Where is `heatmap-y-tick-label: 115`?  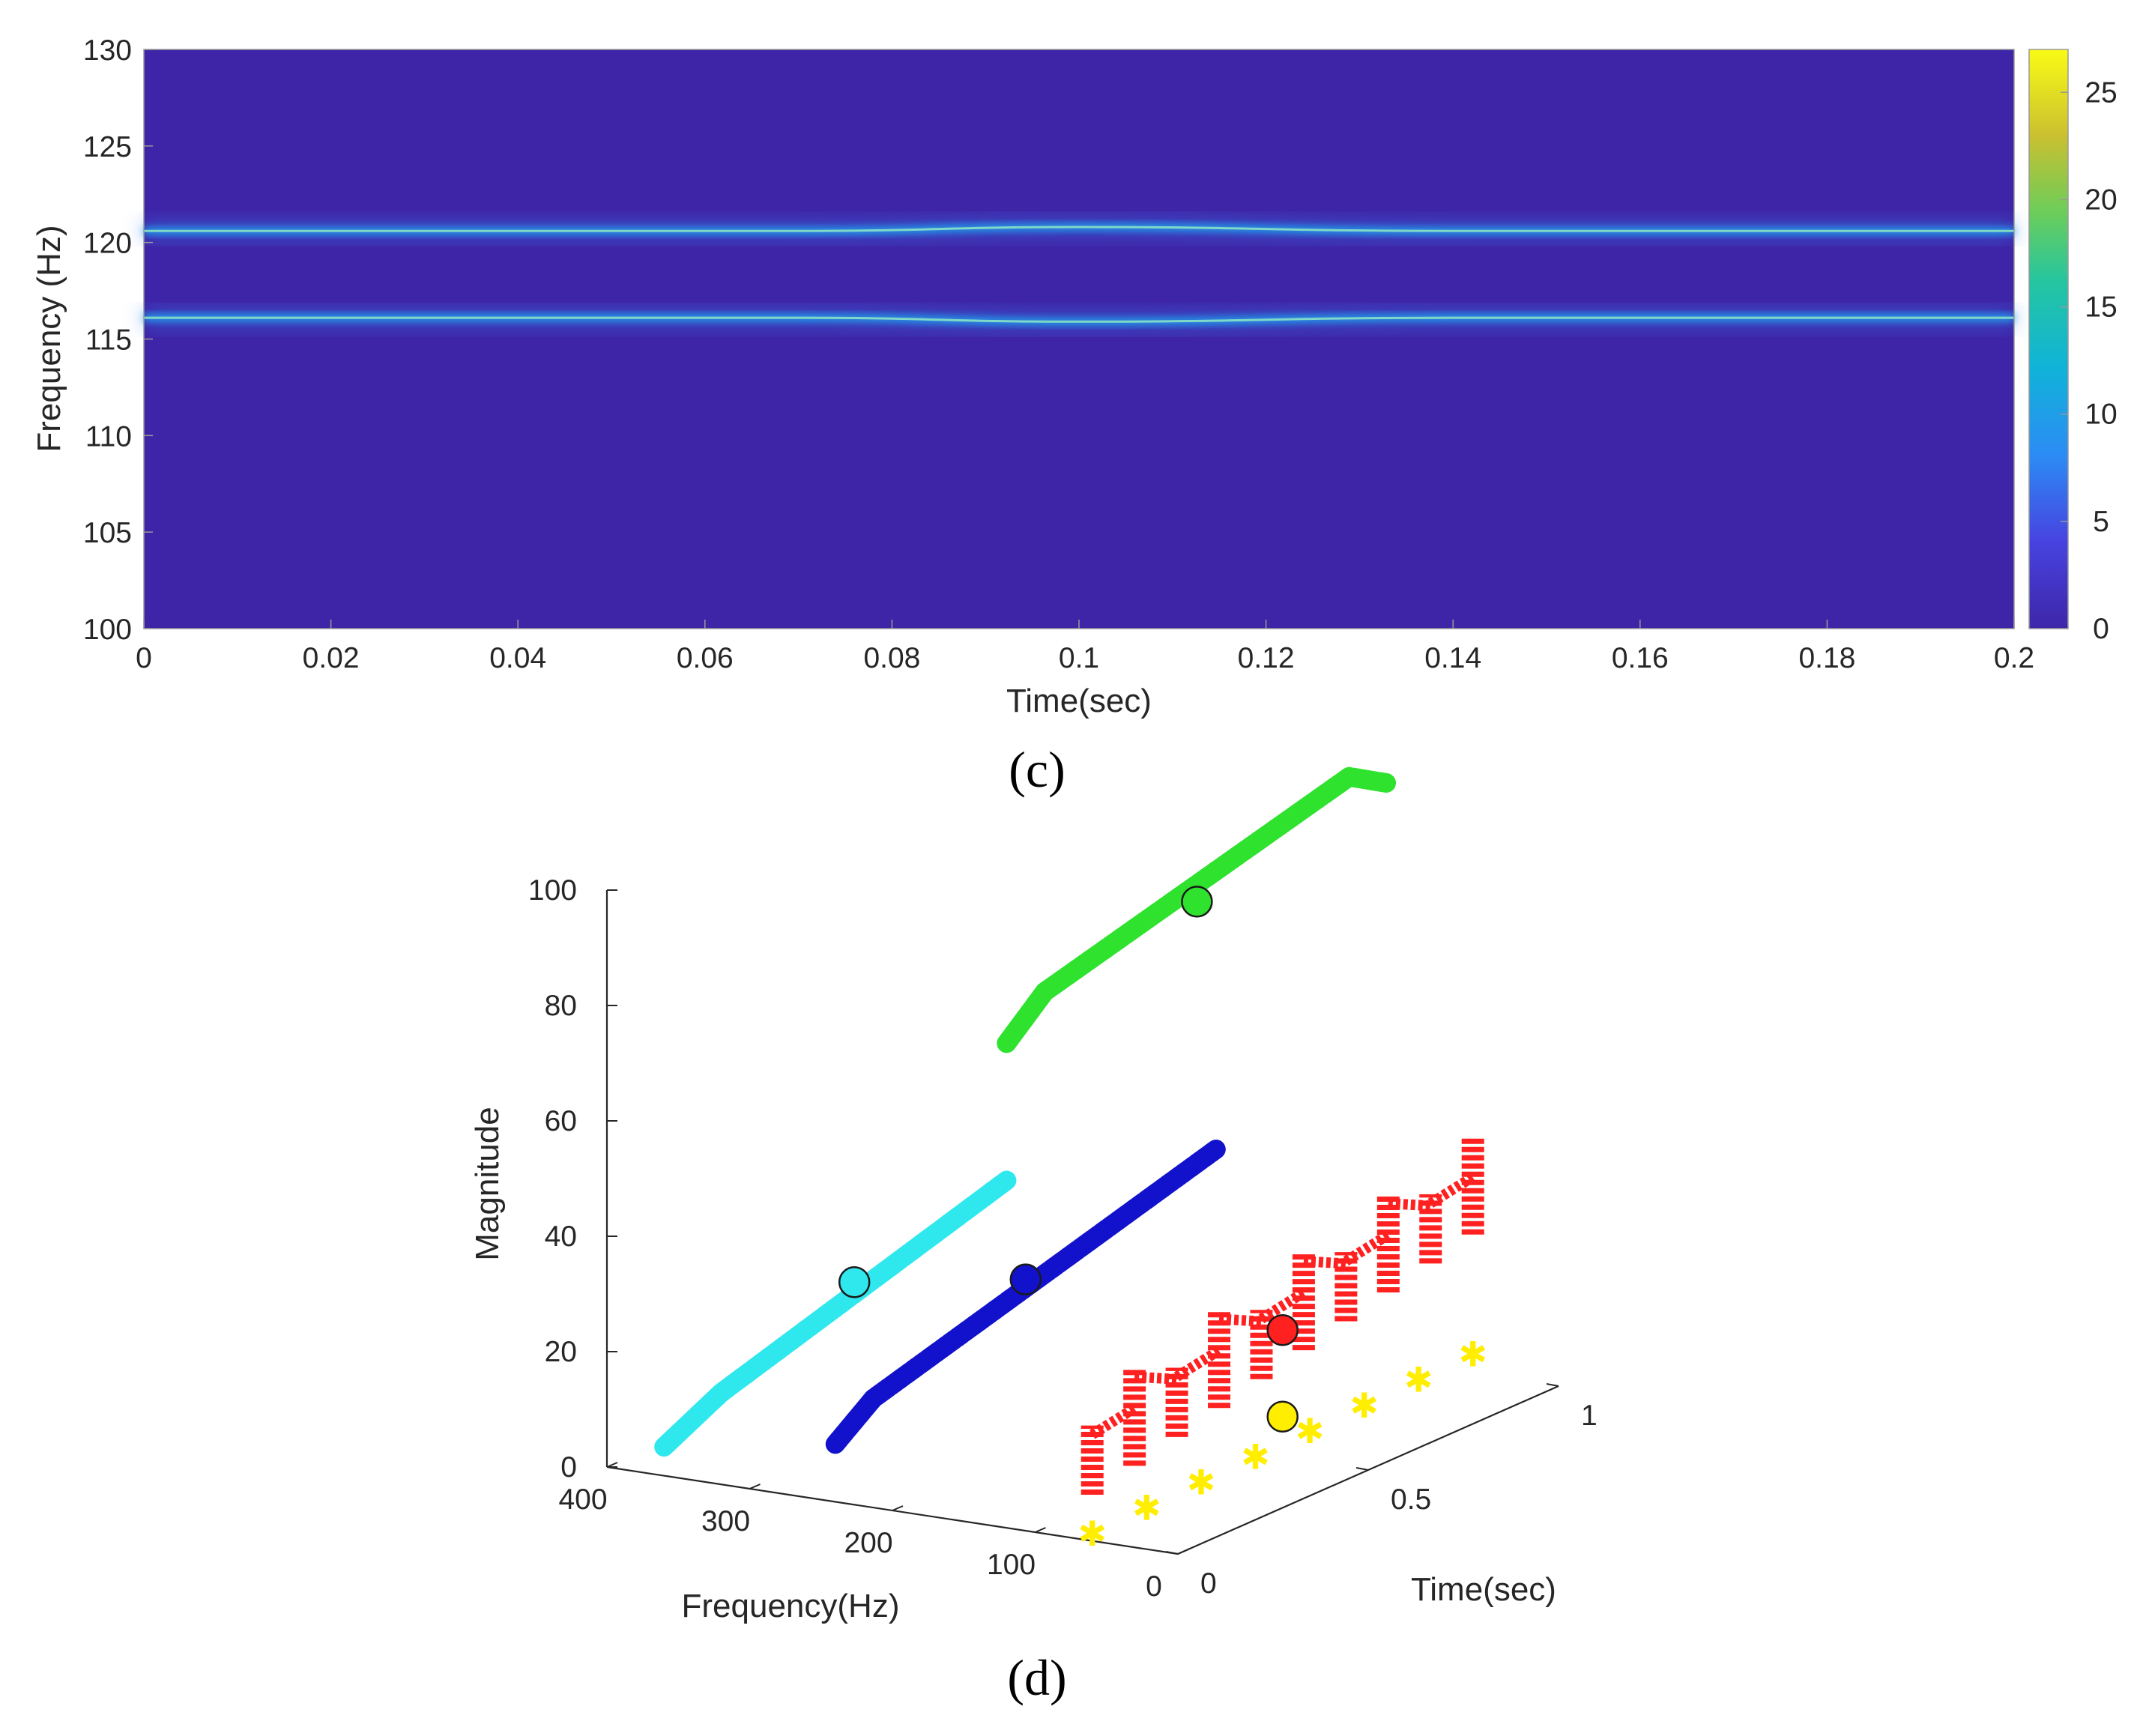
heatmap-y-tick-label: 115 is located at coordinates (108, 340).